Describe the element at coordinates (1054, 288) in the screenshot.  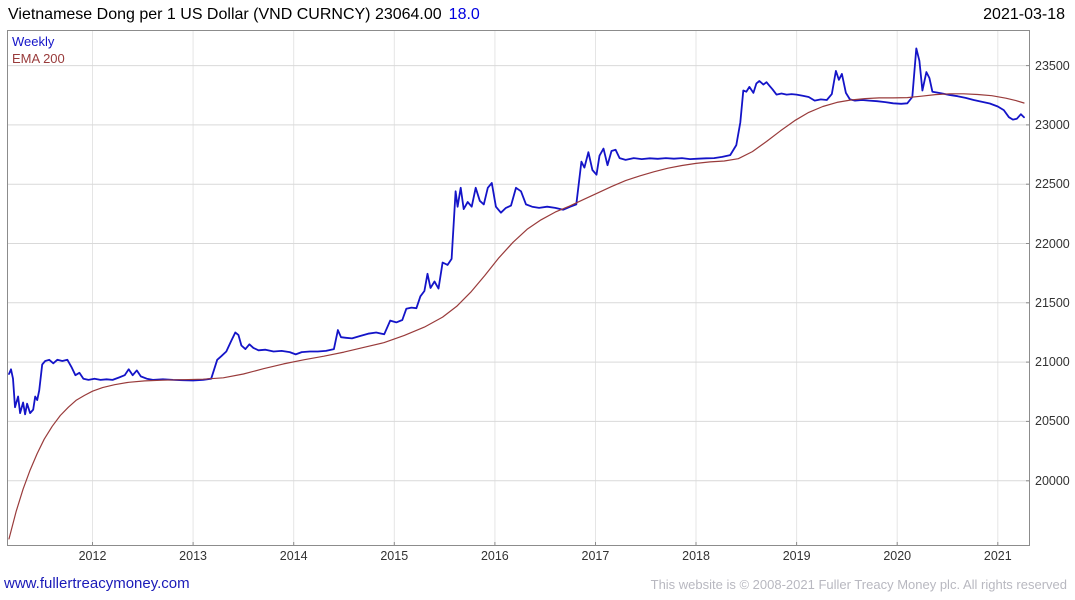
I see `y-axis-labels: 20000 20500 21000 21500 22000 22500 23000 23500` at that location.